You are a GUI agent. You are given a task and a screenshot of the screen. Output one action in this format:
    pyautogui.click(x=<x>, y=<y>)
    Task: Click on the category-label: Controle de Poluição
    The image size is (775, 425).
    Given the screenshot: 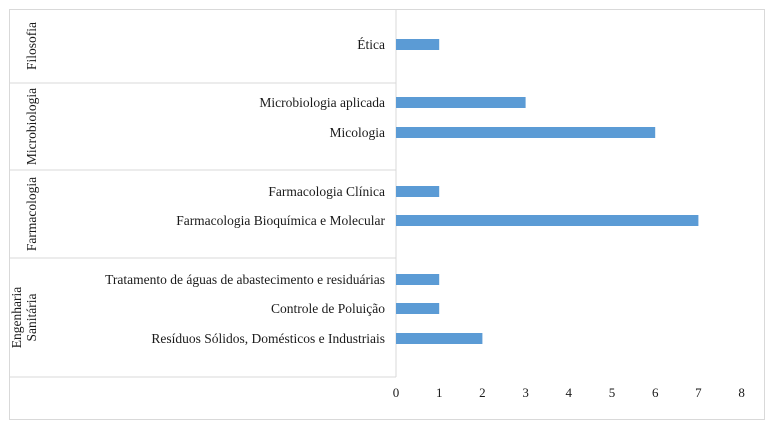 What is the action you would take?
    pyautogui.click(x=328, y=308)
    